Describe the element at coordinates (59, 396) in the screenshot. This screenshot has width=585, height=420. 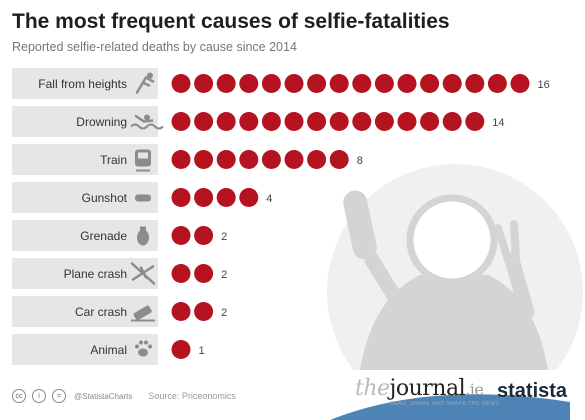
I see `no-derivatives-icon: =` at that location.